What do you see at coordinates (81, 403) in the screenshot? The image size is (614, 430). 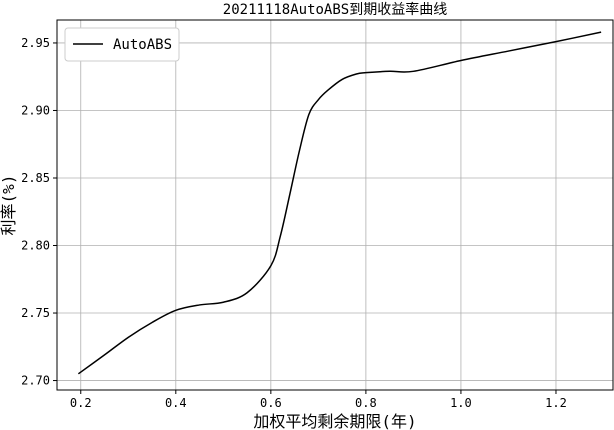 I see `x-tick-label: 0.2` at bounding box center [81, 403].